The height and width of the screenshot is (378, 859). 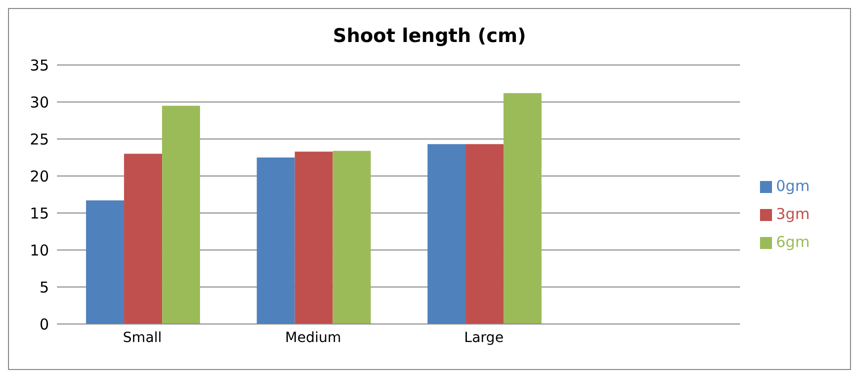 I want to click on x-tick-label: Medium, so click(x=313, y=338).